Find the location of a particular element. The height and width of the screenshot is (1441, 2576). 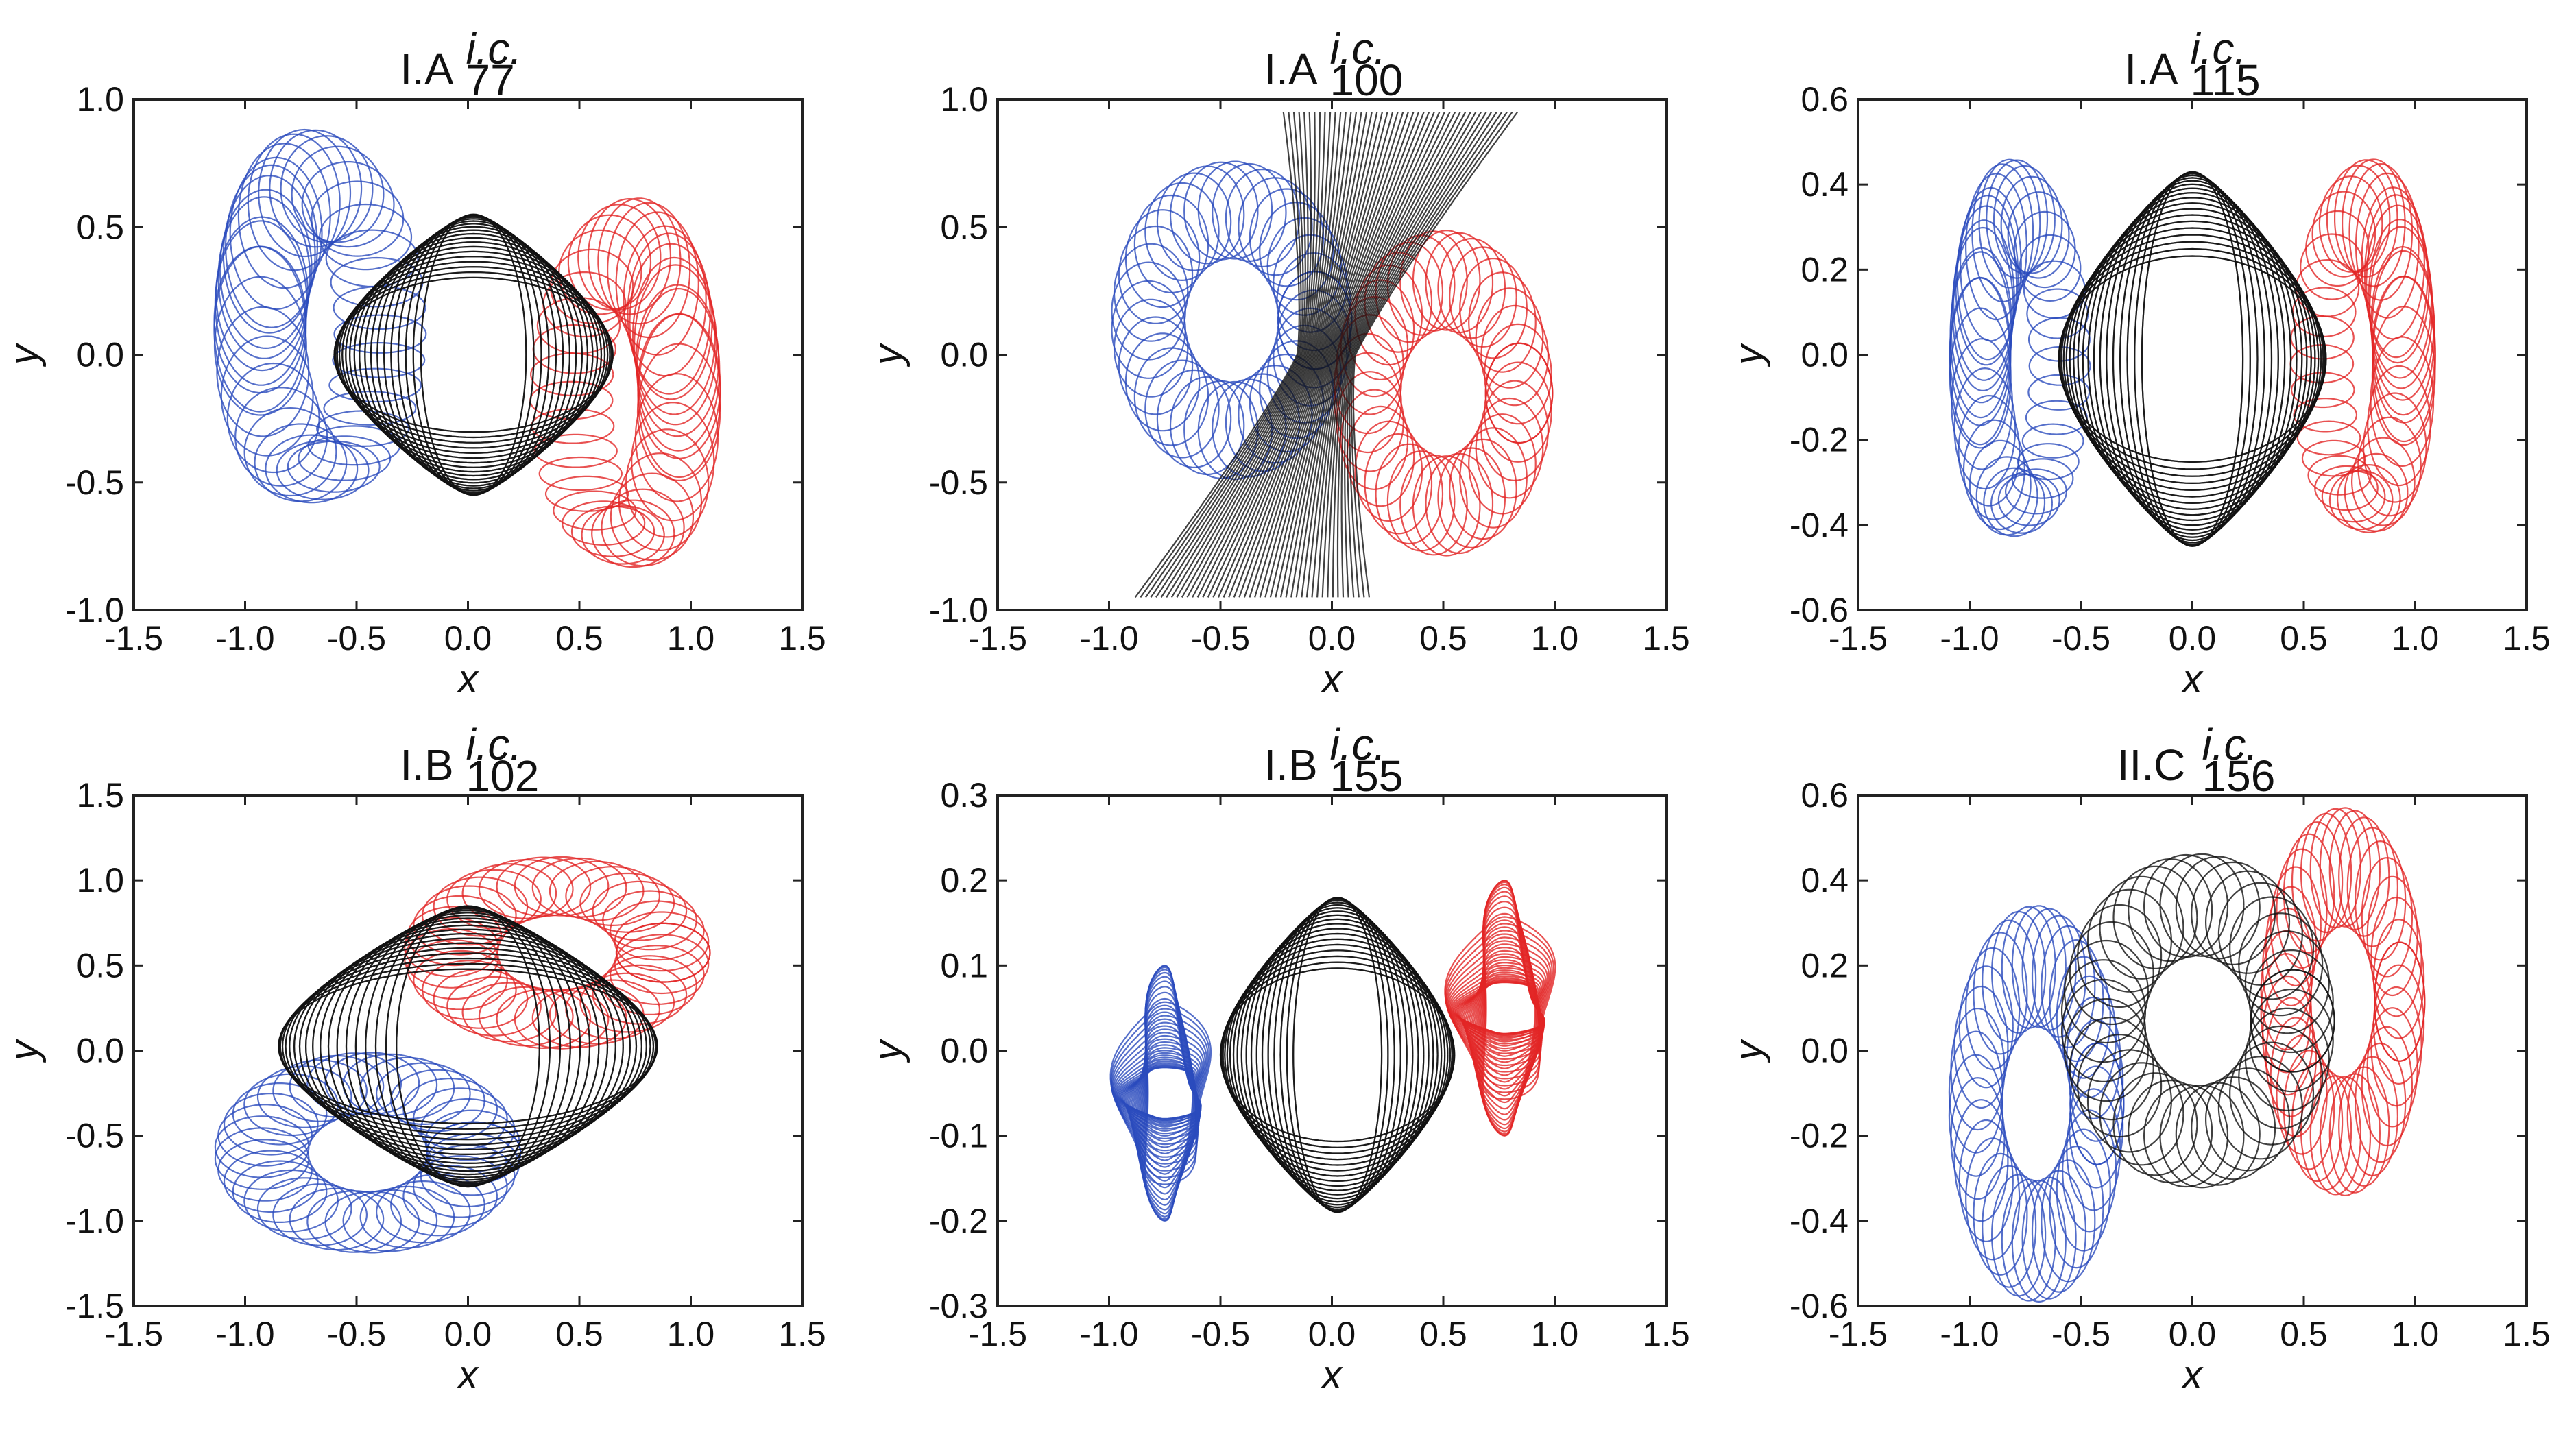

panel-title-superscript: i.c. is located at coordinates (494, 745).